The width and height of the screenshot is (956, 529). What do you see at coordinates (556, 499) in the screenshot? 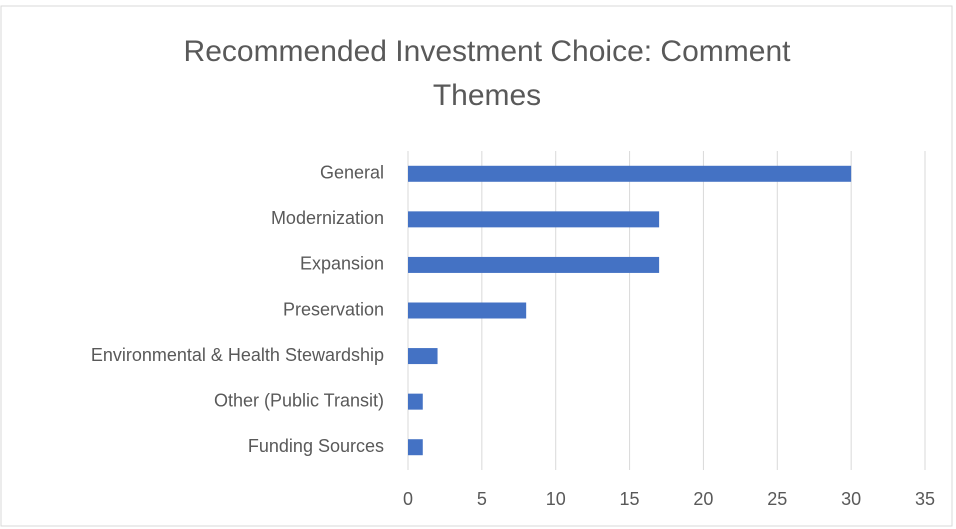
I see `x-tick-label: 10` at bounding box center [556, 499].